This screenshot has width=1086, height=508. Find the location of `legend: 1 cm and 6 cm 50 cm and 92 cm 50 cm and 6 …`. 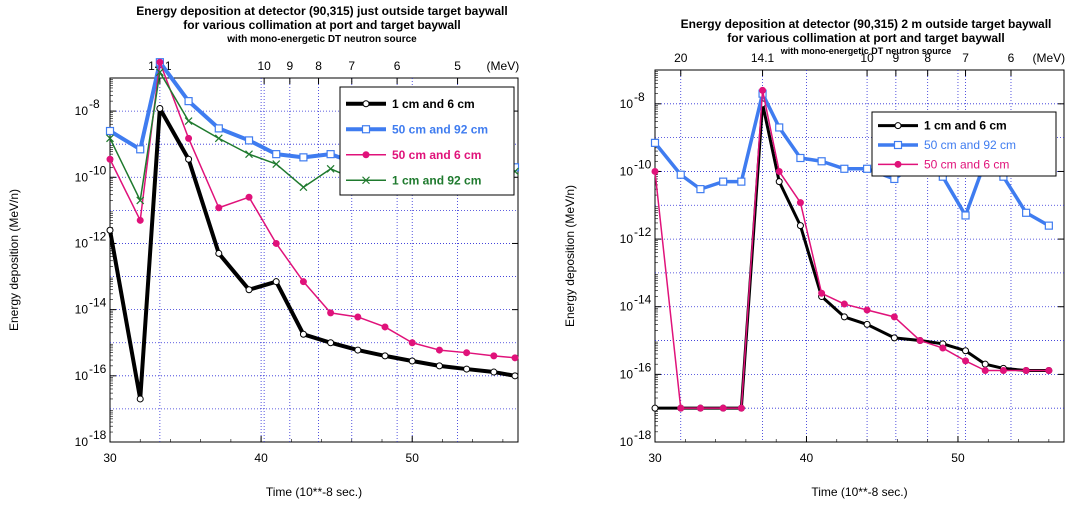

legend: 1 cm and 6 cm 50 cm and 92 cm 50 cm and 6 … is located at coordinates (427, 141).